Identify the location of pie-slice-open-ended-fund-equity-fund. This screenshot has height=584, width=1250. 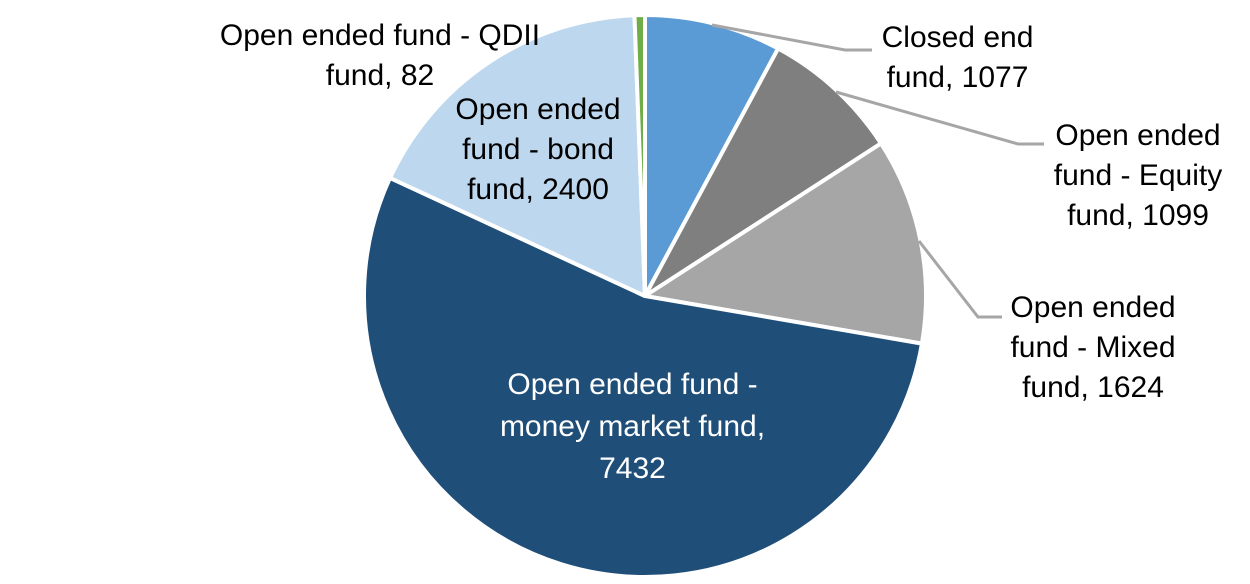
(763, 172).